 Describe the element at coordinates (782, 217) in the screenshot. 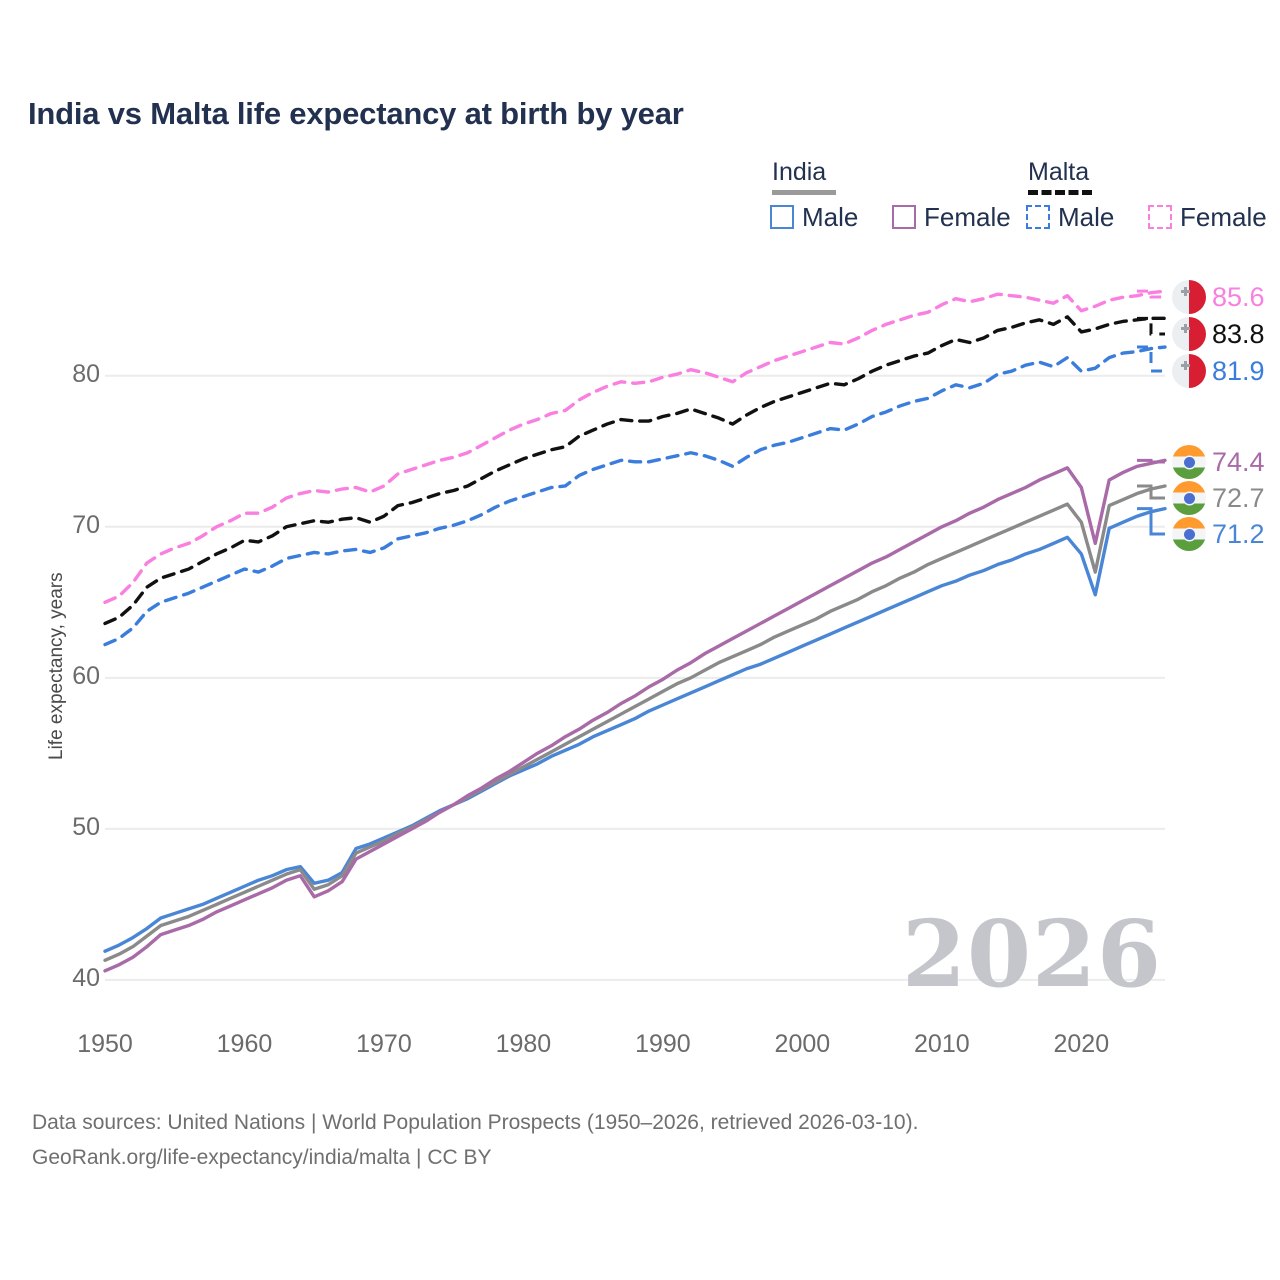

I see `legend-swatch-icon-india-male` at that location.